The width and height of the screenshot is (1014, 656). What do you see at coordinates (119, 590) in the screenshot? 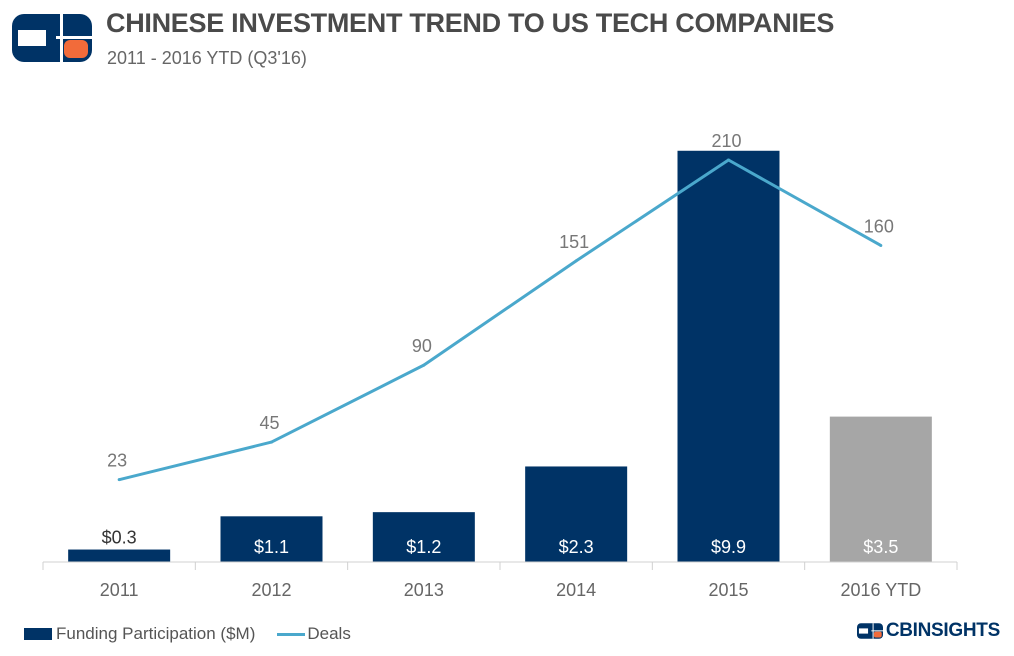
I see `x-tick-label: 2011` at bounding box center [119, 590].